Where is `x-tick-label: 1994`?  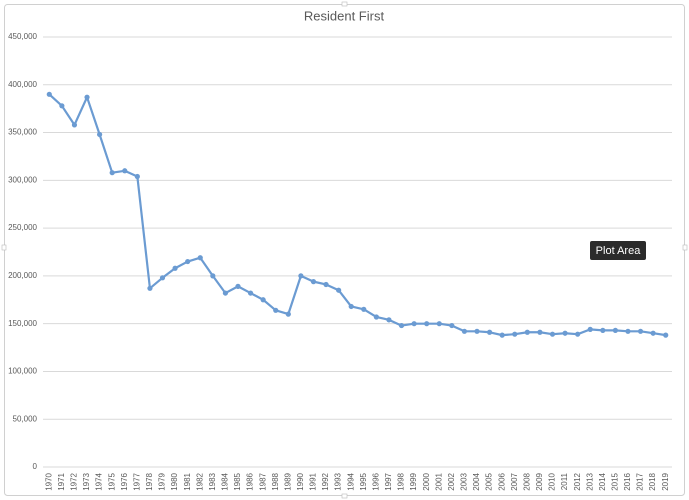 x-tick-label: 1994 is located at coordinates (350, 481).